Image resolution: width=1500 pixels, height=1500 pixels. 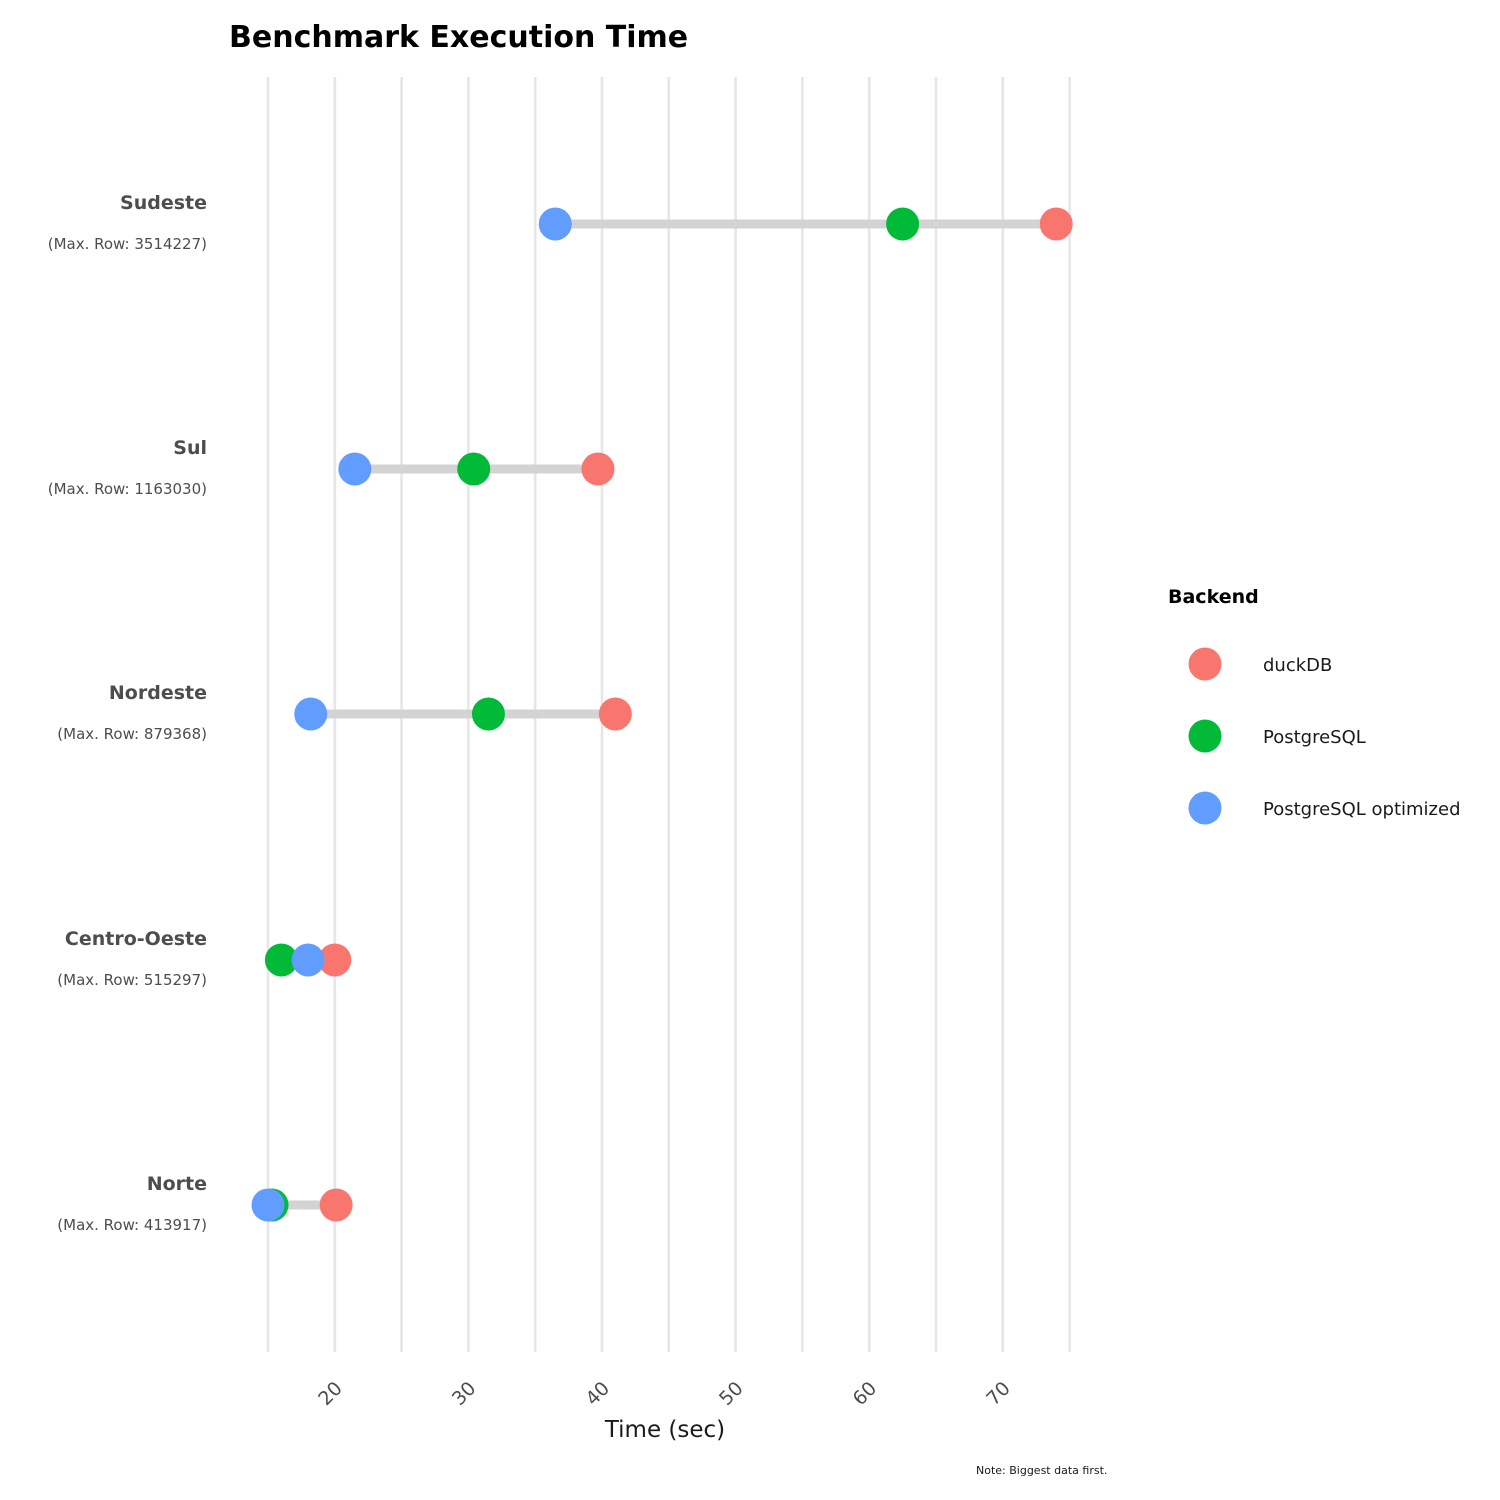 I want to click on x-tick-label-50: 50, so click(x=731, y=1393).